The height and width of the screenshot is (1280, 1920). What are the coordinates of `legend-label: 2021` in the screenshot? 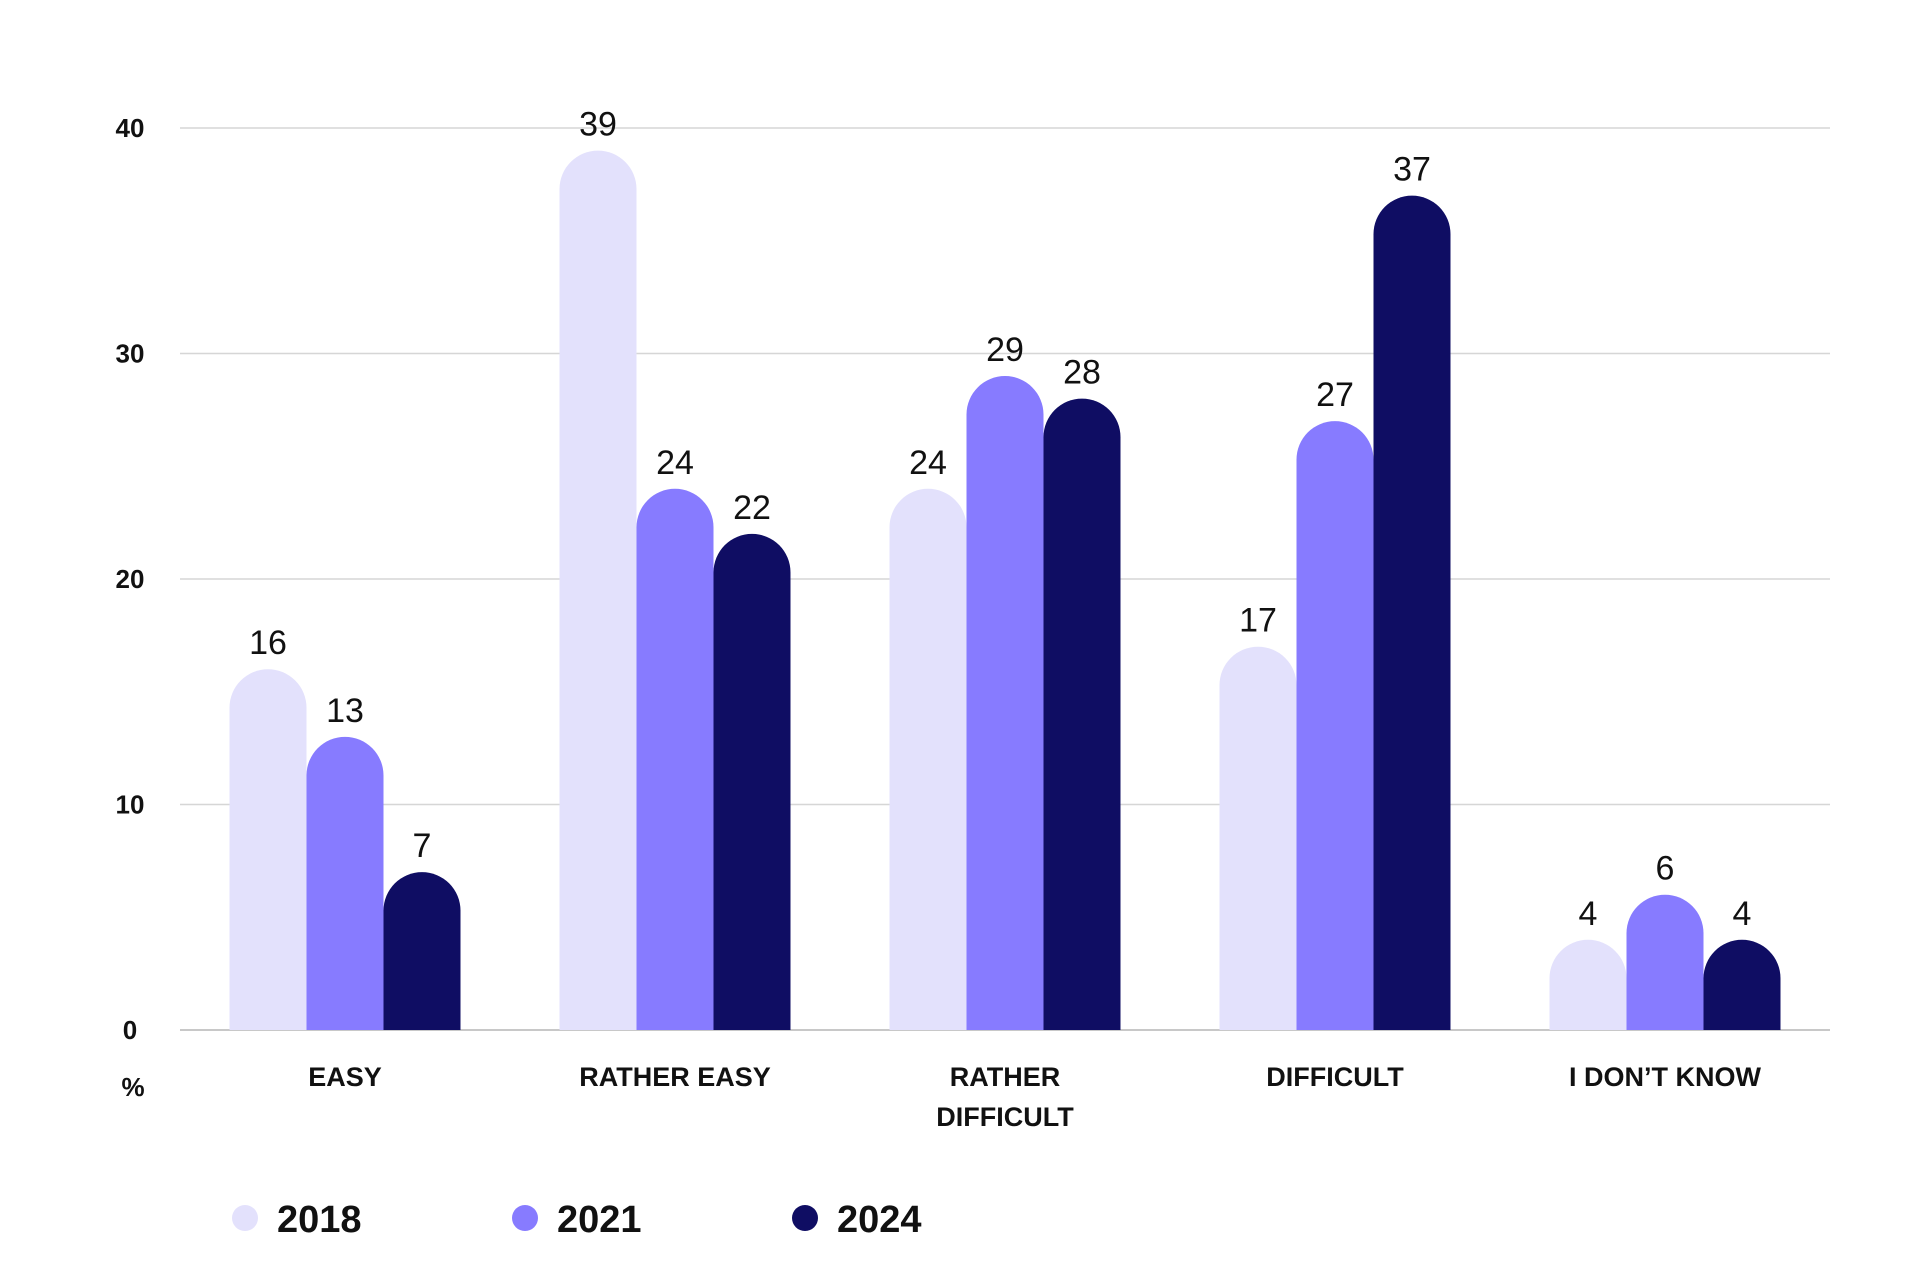 It's located at (599, 1220).